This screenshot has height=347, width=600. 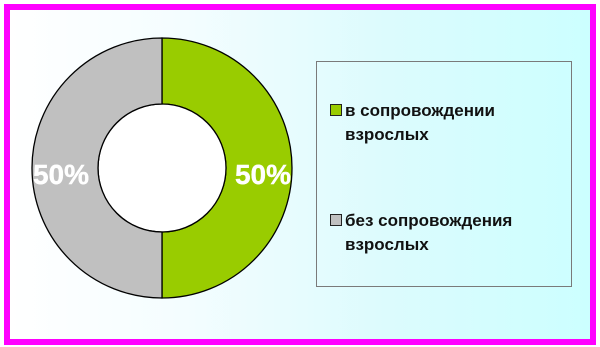 I want to click on legend-item: без сопровождения взрослых, so click(x=447, y=233).